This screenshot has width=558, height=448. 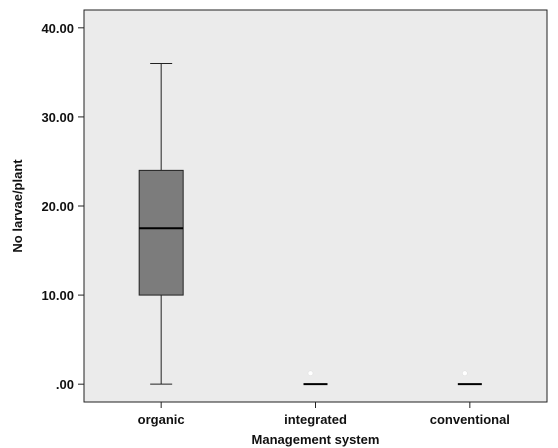 What do you see at coordinates (316, 439) in the screenshot?
I see `x-axis-label: Management system` at bounding box center [316, 439].